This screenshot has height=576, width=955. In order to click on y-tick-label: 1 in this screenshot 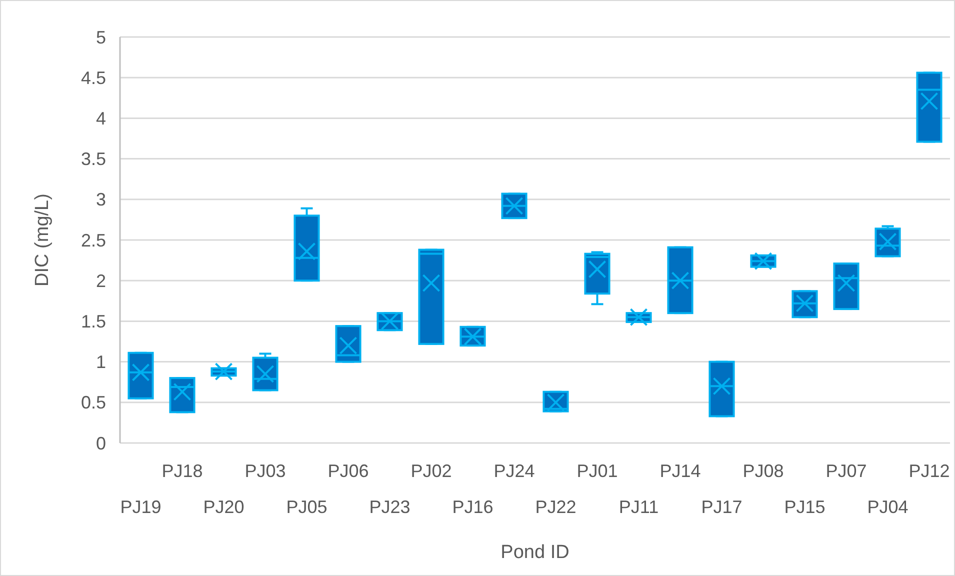, I will do `click(101, 362)`.